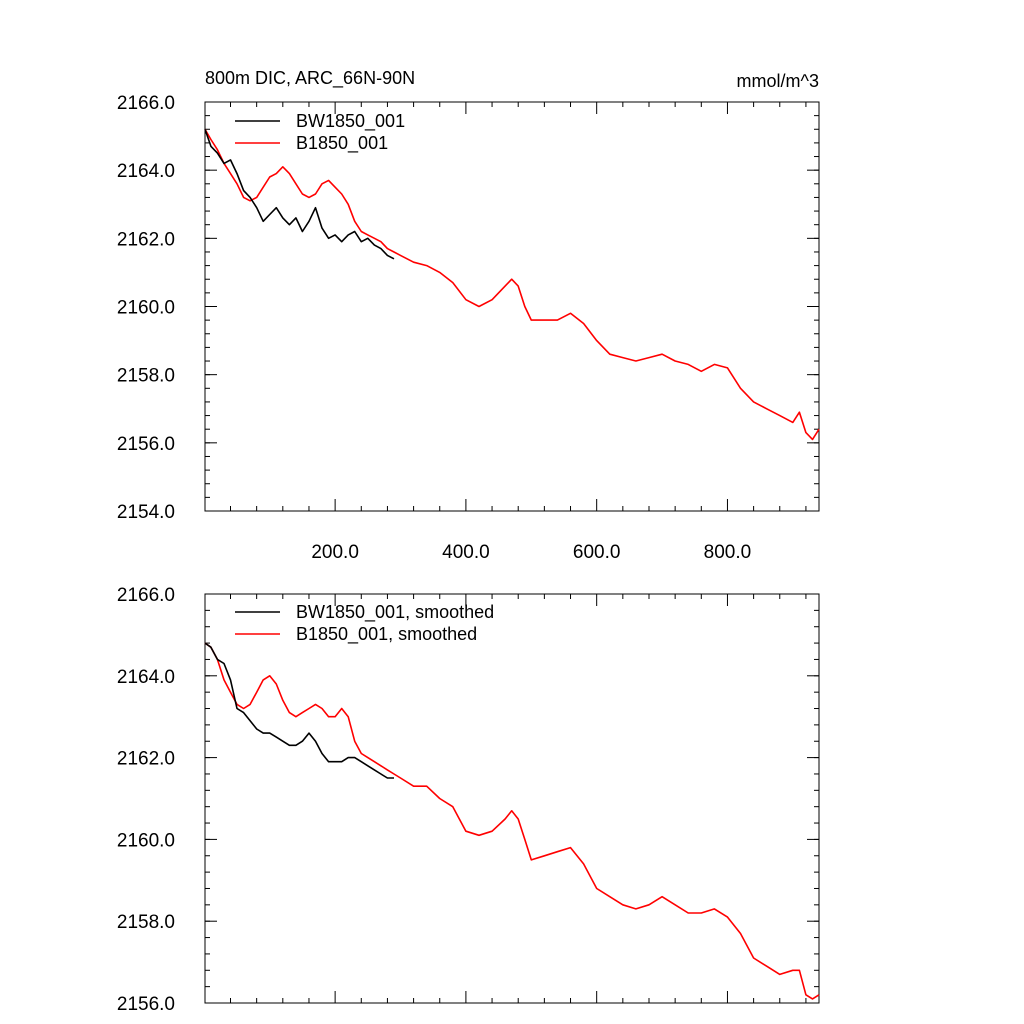 Image resolution: width=1024 pixels, height=1024 pixels. What do you see at coordinates (146, 512) in the screenshot?
I see `y-tick-label: 2154.0` at bounding box center [146, 512].